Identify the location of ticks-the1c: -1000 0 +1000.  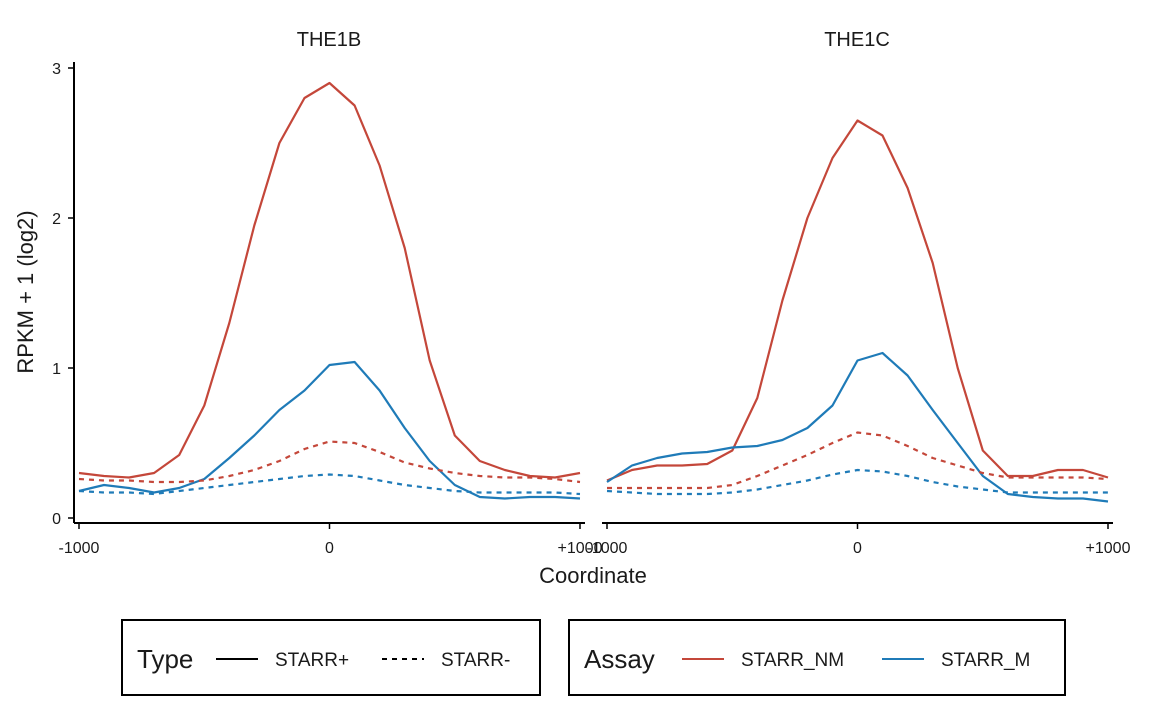
(859, 540).